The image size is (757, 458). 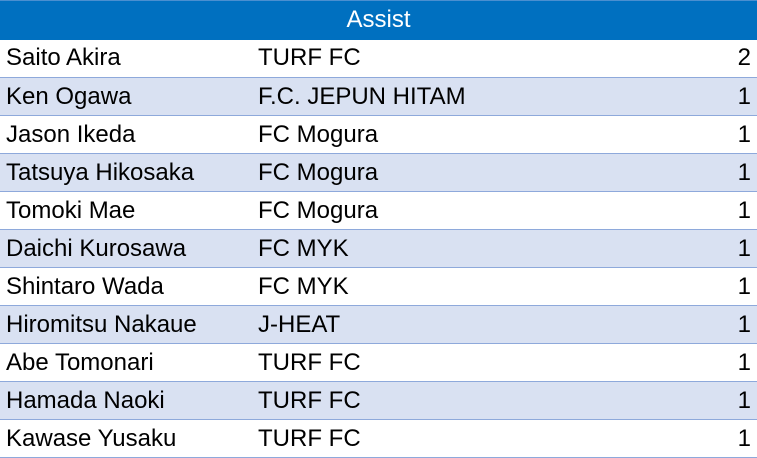 I want to click on table-header-row: Assist, so click(x=378, y=20).